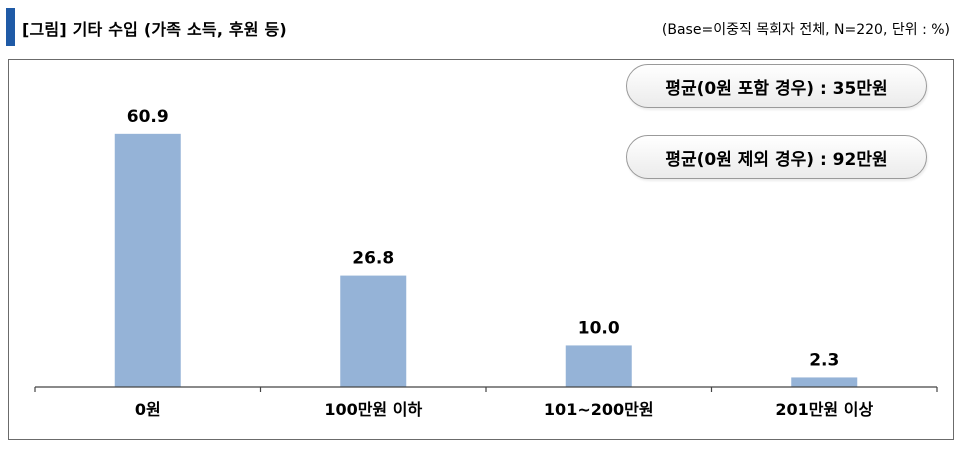 This screenshot has width=962, height=454. What do you see at coordinates (776, 157) in the screenshot?
I see `average-without-zero-callout: 평균(0원 제외 경우) : 92만원` at bounding box center [776, 157].